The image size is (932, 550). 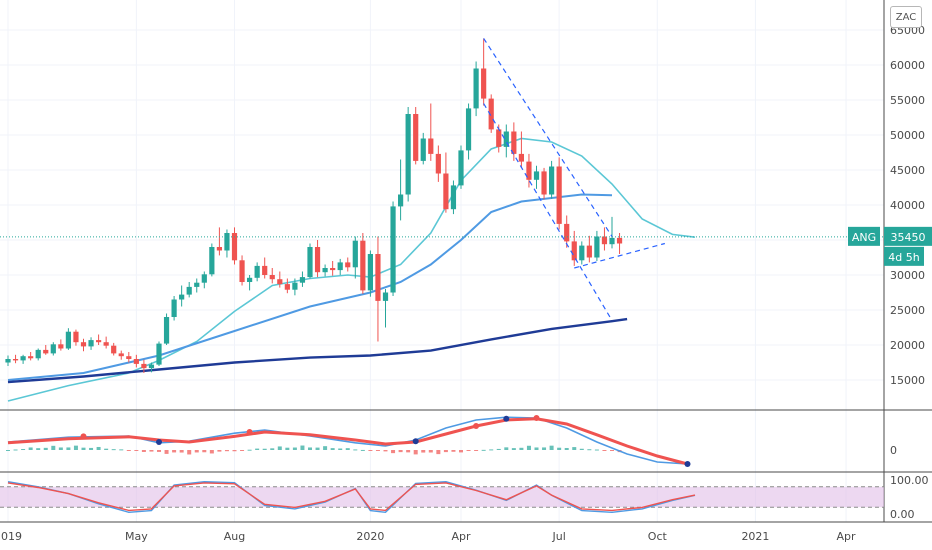 I want to click on stoch-band, so click(x=442, y=497).